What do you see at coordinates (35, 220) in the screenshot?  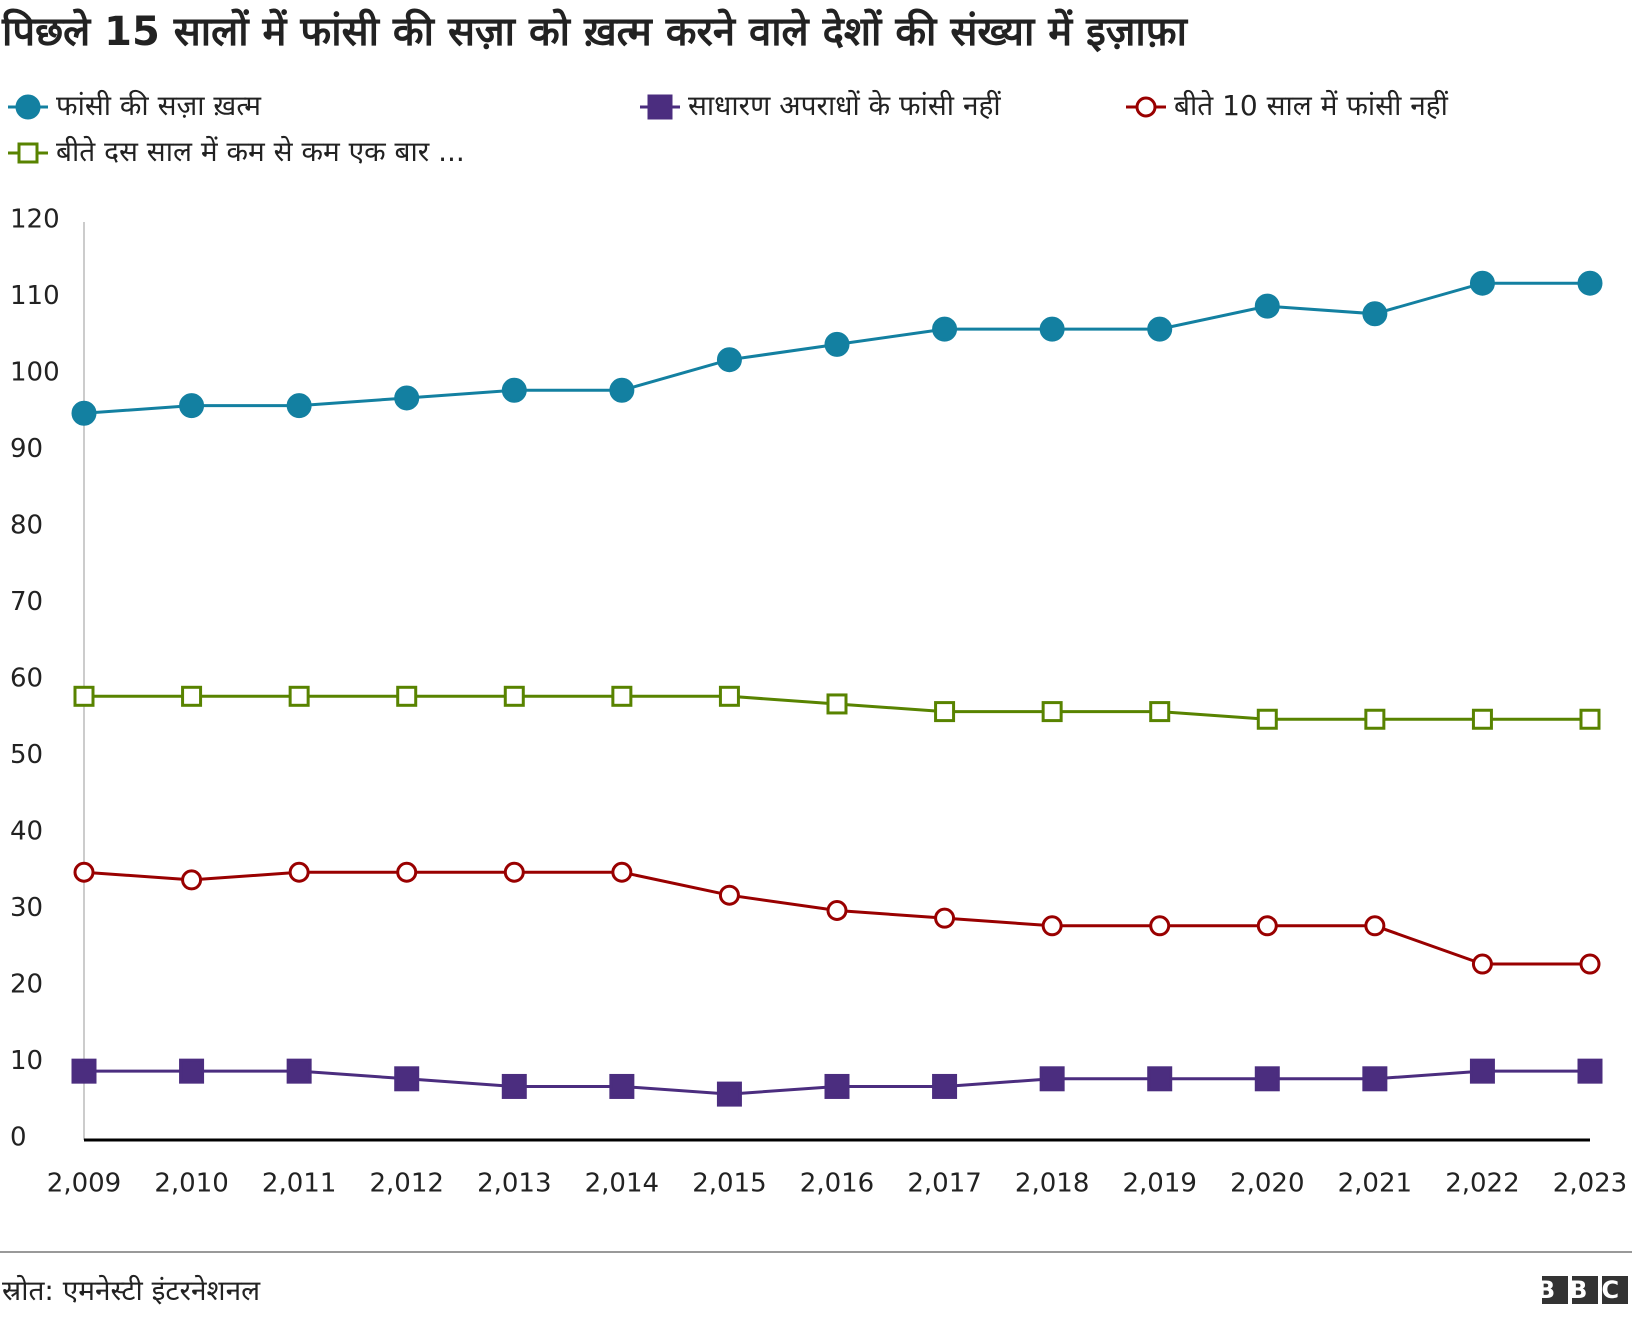 I see `y-tick-label: 120` at bounding box center [35, 220].